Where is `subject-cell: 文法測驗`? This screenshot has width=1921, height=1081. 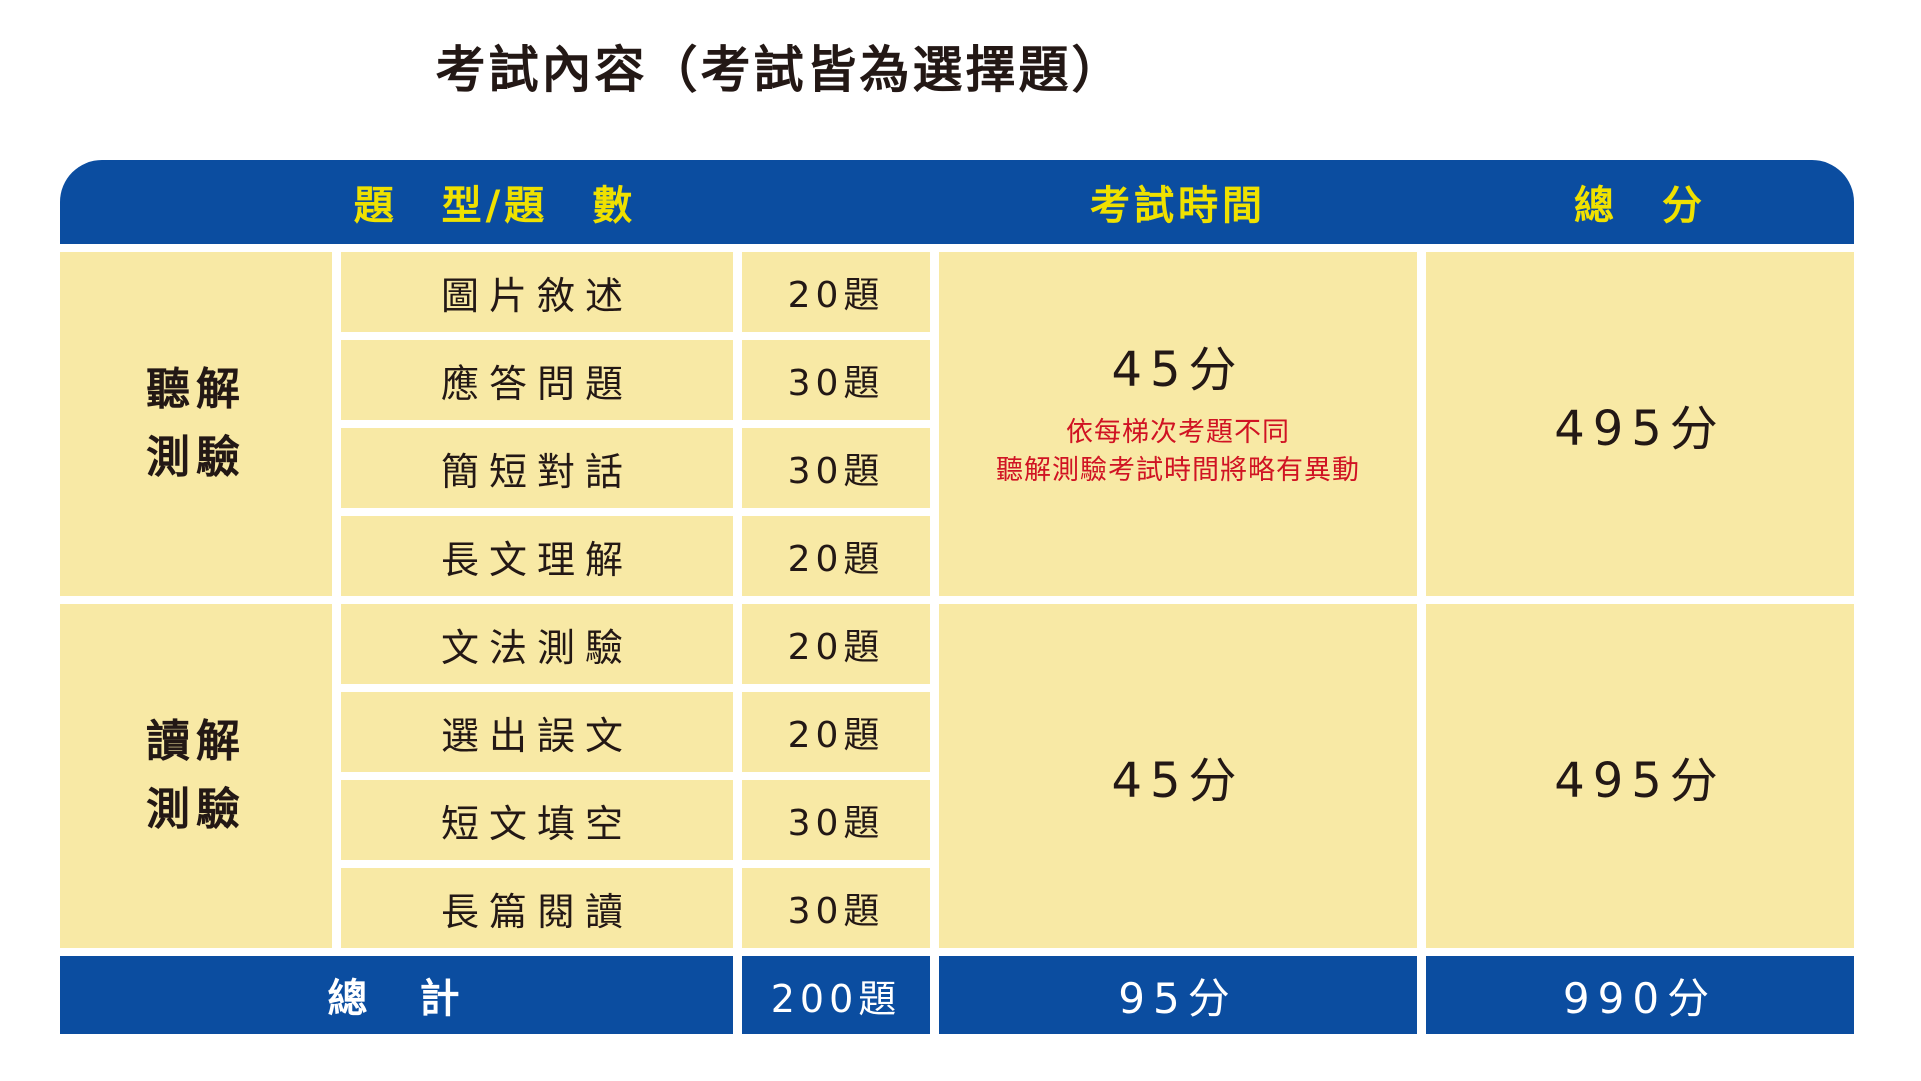 subject-cell: 文法測驗 is located at coordinates (537, 644).